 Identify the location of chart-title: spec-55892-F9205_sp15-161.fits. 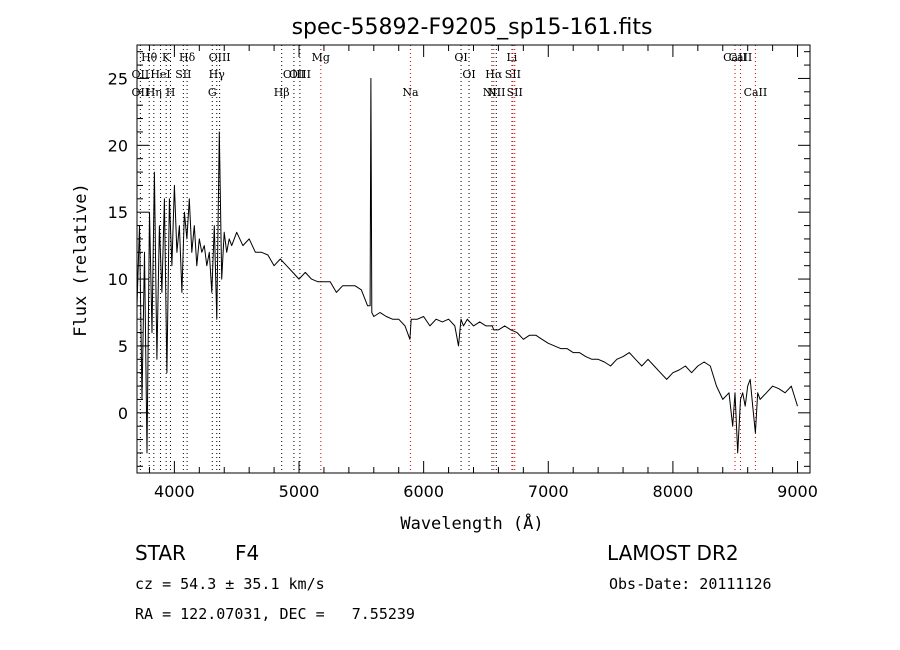
(472, 27).